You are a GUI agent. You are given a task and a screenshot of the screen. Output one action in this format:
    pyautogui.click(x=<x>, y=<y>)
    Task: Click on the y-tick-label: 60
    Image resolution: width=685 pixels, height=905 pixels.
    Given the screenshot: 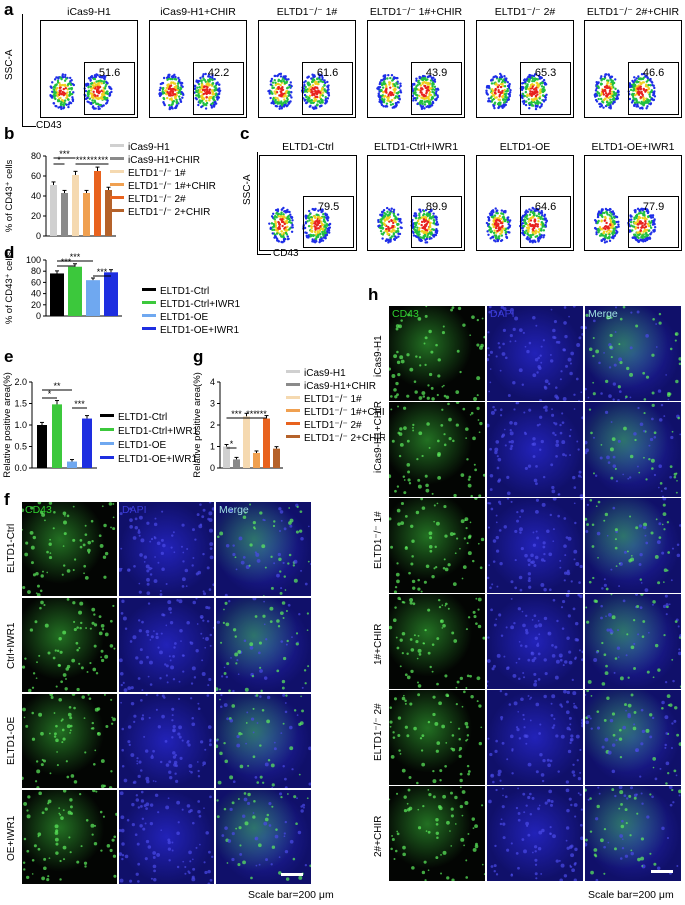 What is the action you would take?
    pyautogui.click(x=36, y=282)
    